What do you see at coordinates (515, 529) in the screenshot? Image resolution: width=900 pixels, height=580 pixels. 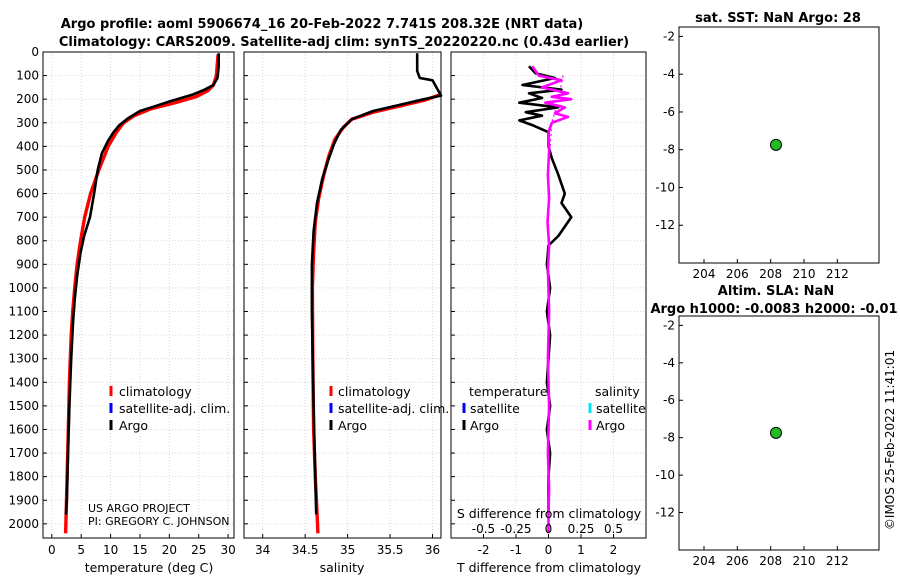 I see `difference-top-tick-label-1: -0.25` at bounding box center [515, 529].